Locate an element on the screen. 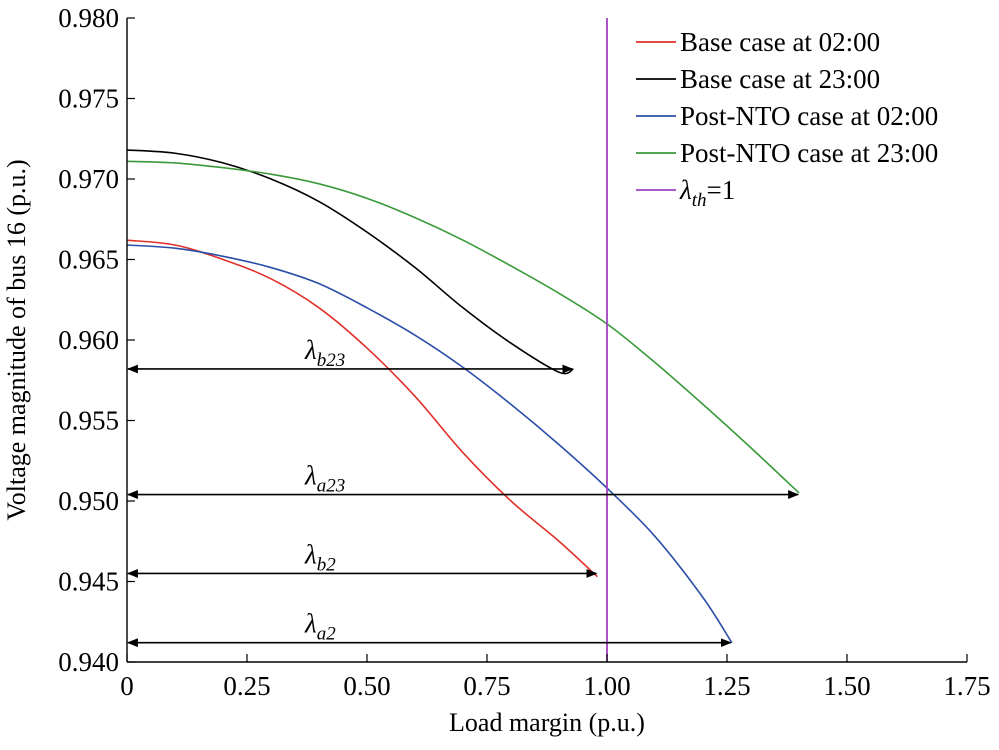 The width and height of the screenshot is (999, 750). y-tick-label: 0.960 is located at coordinates (88, 340).